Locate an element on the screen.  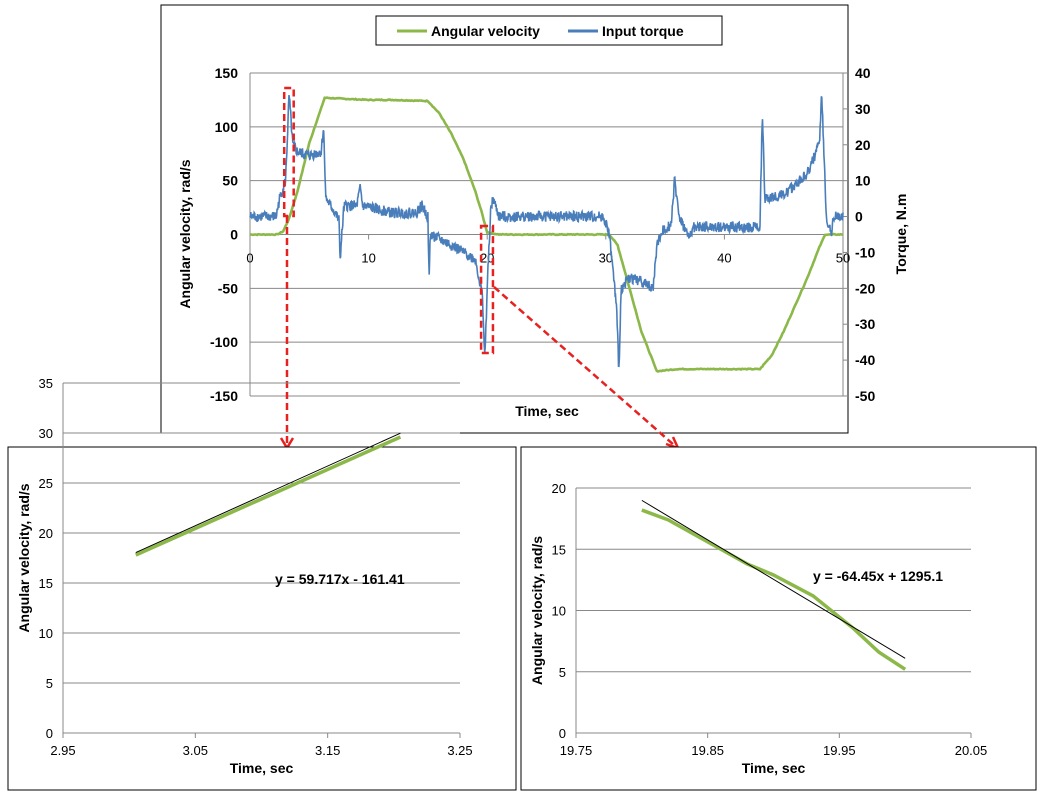
x-tick-label: 3.15 is located at coordinates (327, 750).